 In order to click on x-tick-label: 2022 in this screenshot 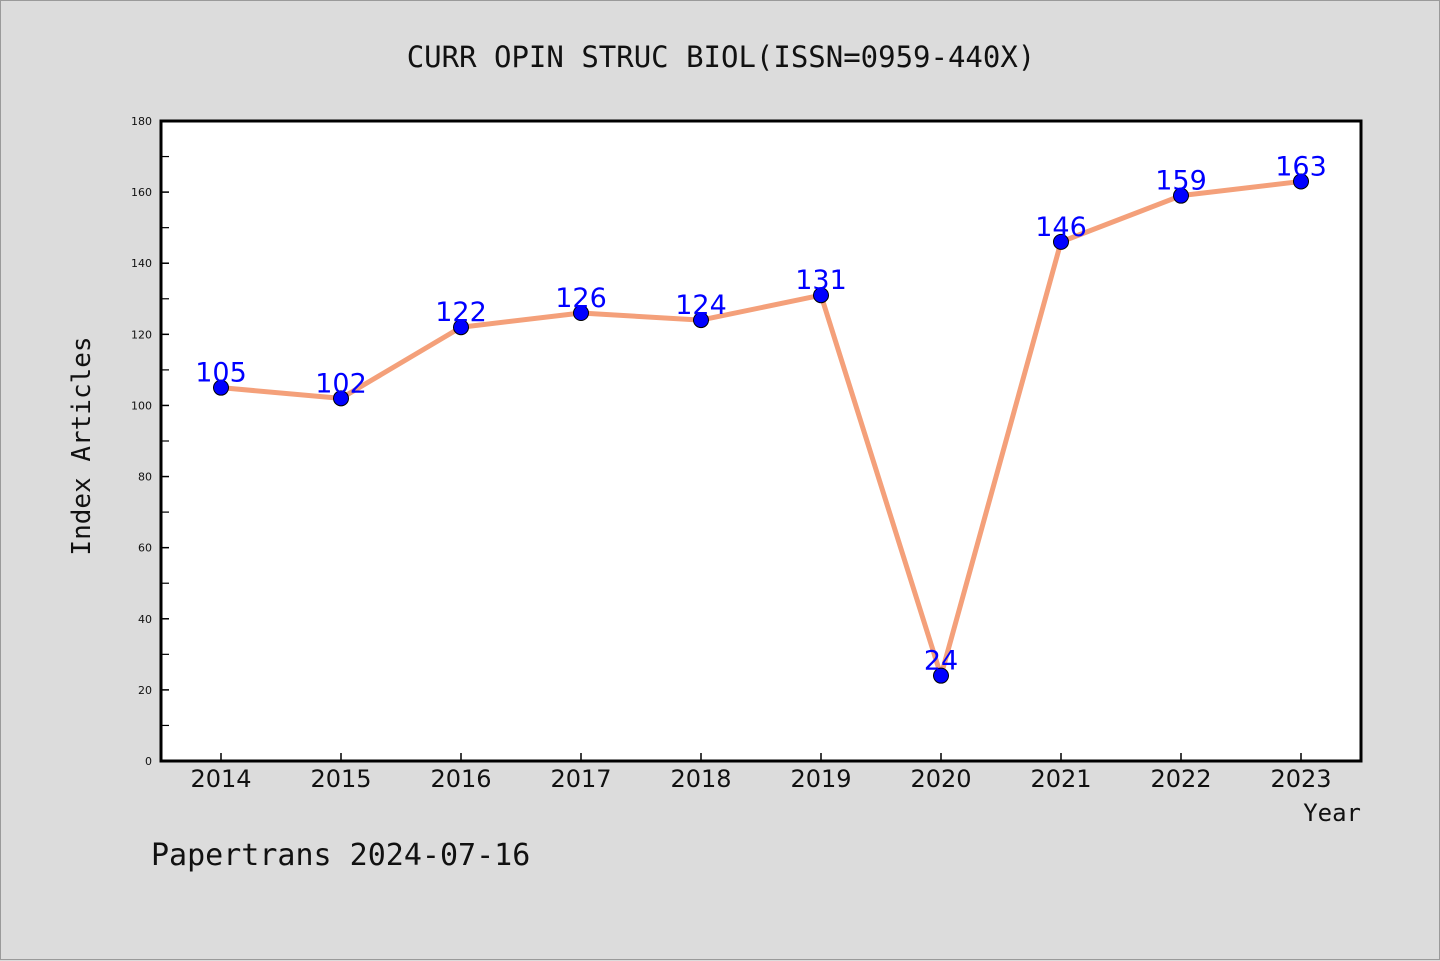, I will do `click(1180, 779)`.